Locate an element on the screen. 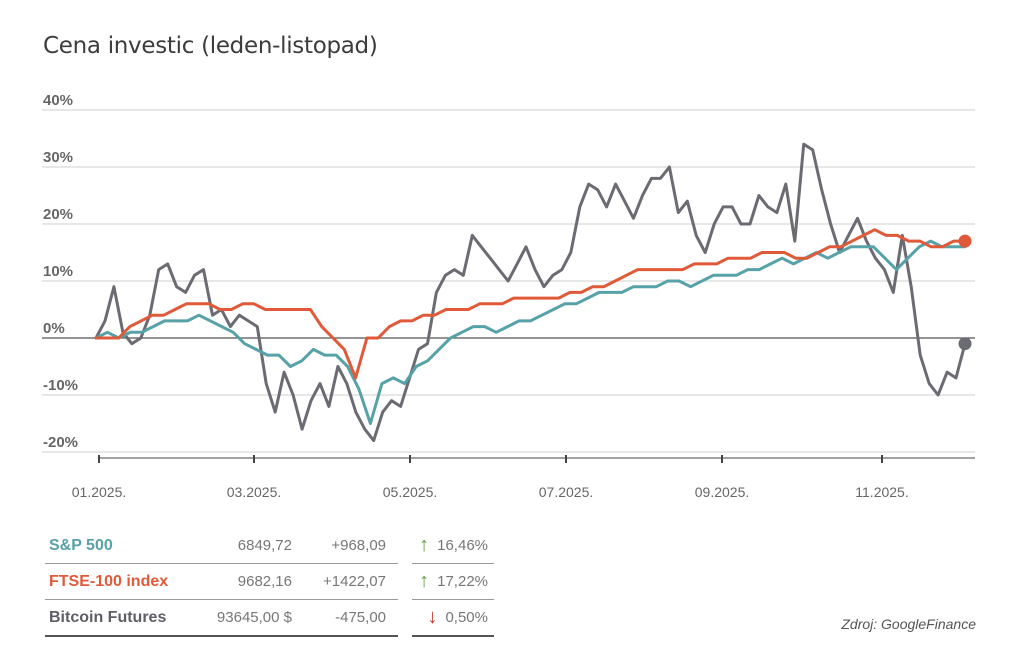 The image size is (1024, 663). percent-ftse100: 17,22% is located at coordinates (462, 581).